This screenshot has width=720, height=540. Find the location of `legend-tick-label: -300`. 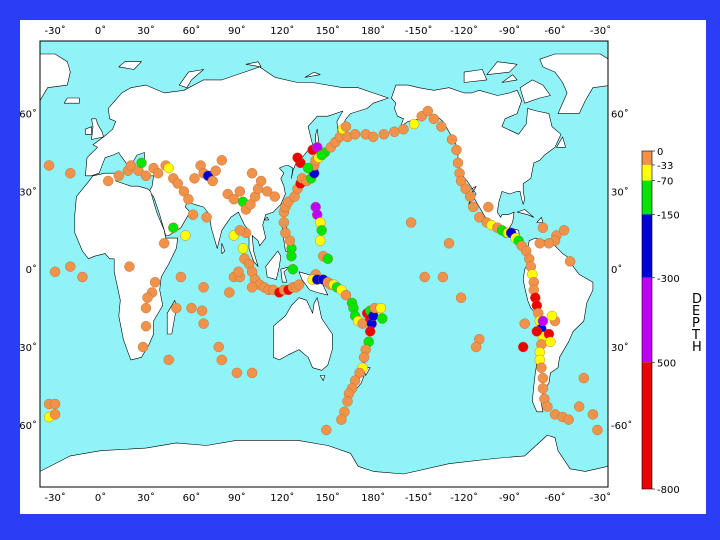

legend-tick-label: -300 is located at coordinates (668, 279).